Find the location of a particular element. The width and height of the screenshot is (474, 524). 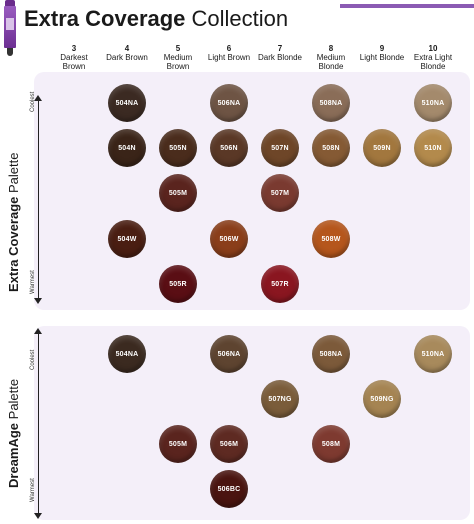

column-name: Light Brown is located at coordinates (229, 57).